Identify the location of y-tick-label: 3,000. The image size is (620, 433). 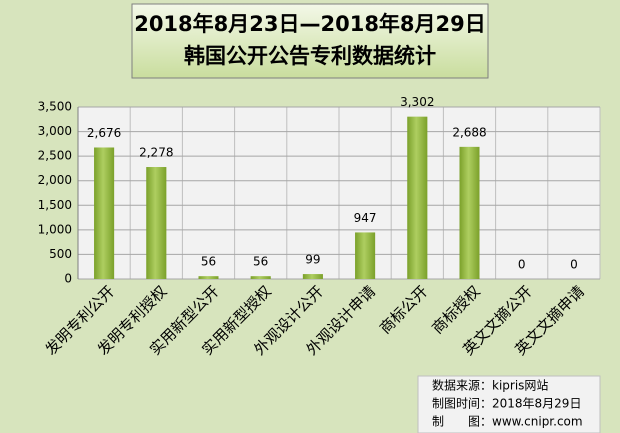
(55, 131).